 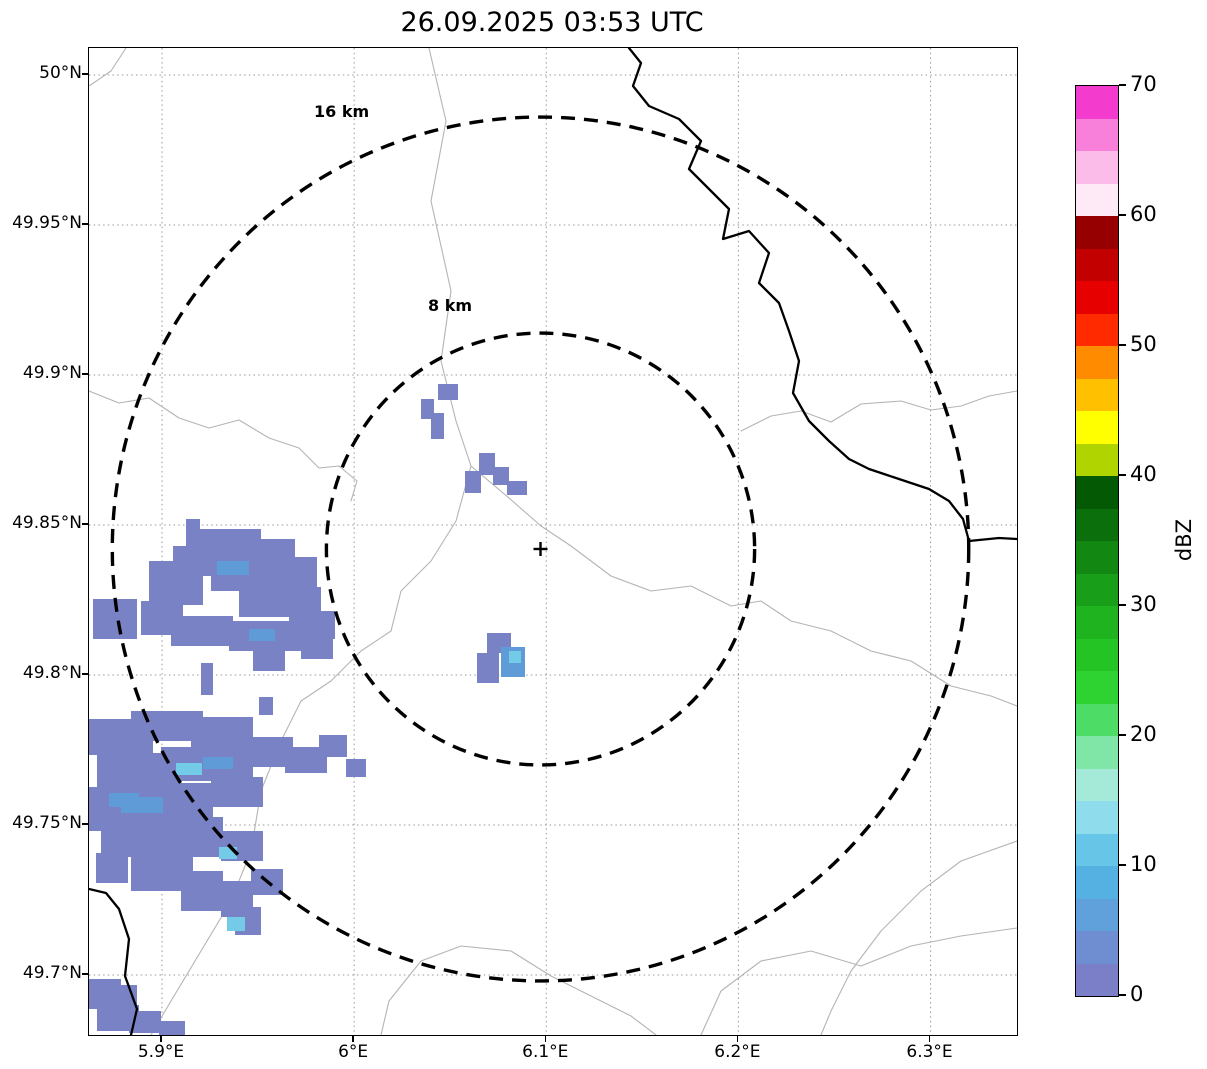 I want to click on colorbar-tick-label: 40, so click(x=1143, y=474).